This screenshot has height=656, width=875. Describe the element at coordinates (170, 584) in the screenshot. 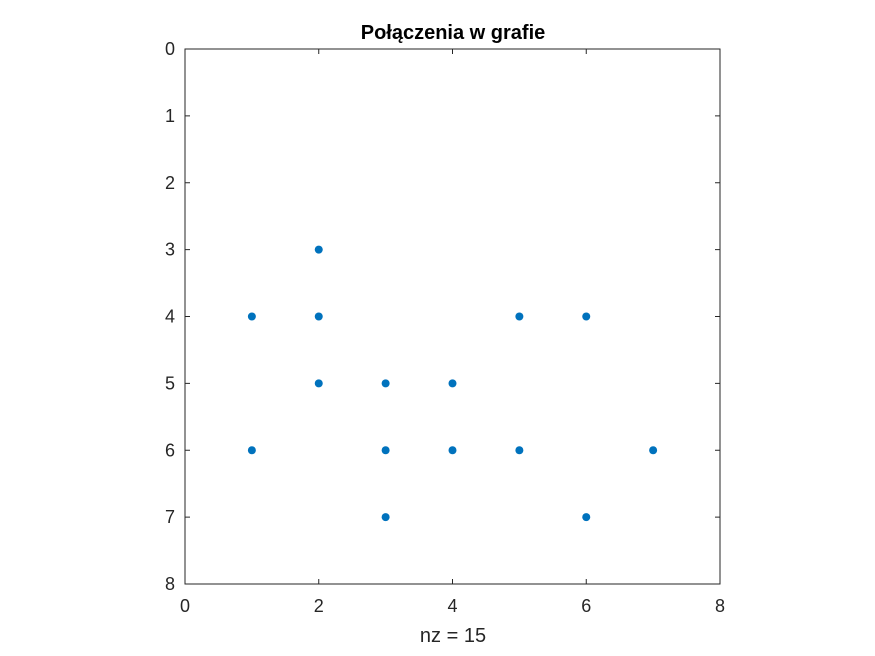

I see `y-tick-label: 8` at that location.